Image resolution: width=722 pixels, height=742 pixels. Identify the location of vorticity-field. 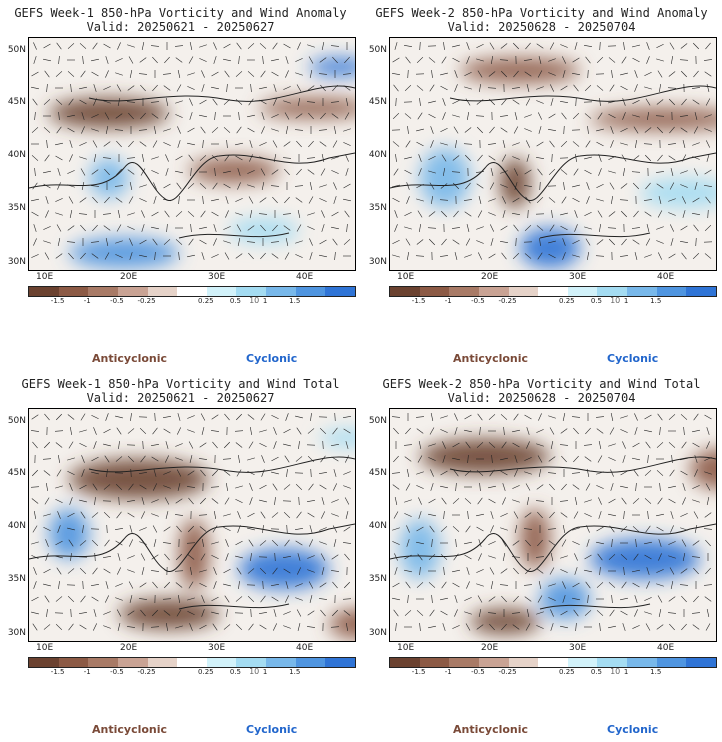
(192, 155).